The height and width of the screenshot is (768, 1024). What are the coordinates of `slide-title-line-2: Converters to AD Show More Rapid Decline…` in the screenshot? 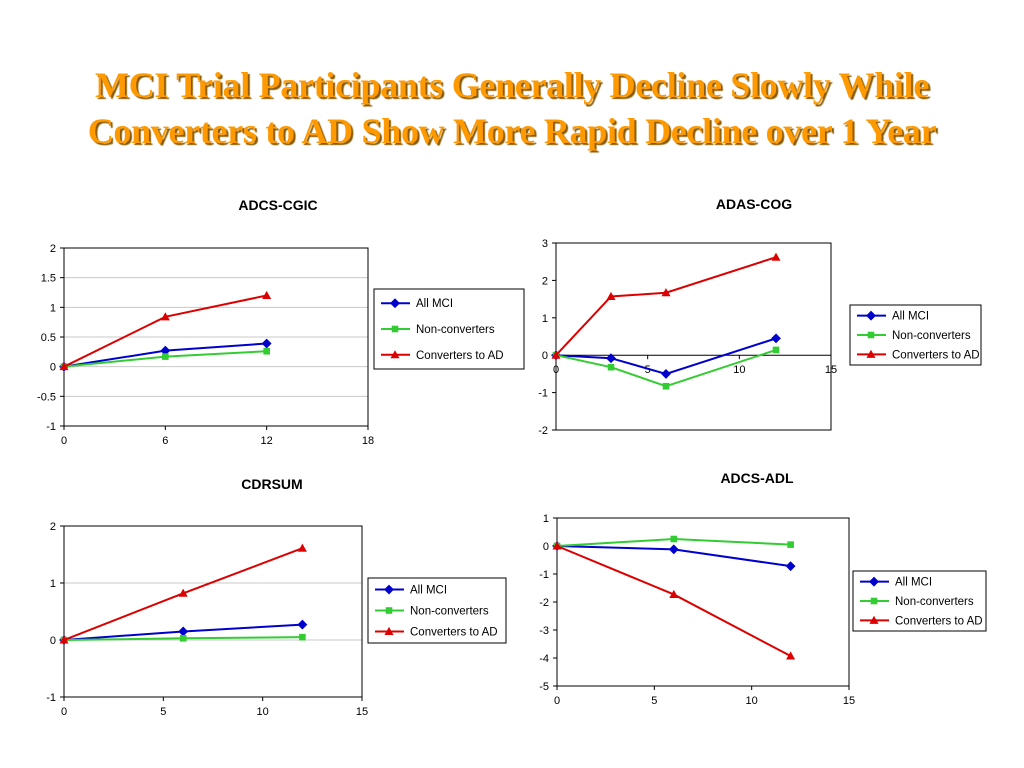 It's located at (512, 131).